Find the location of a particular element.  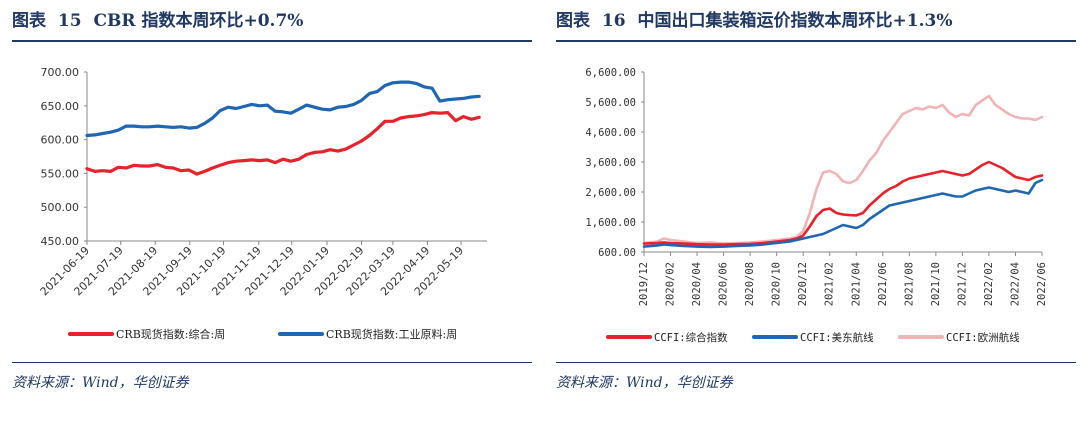

x-tick-label: 2020/06 is located at coordinates (724, 284).